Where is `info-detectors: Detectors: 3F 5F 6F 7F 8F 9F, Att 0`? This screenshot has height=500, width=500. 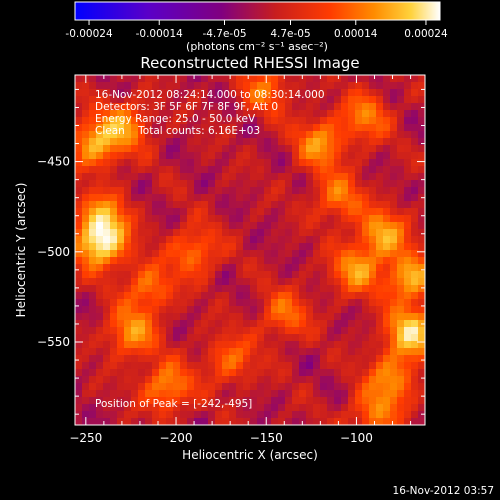 info-detectors: Detectors: 3F 5F 6F 7F 8F 9F, Att 0 is located at coordinates (186, 107).